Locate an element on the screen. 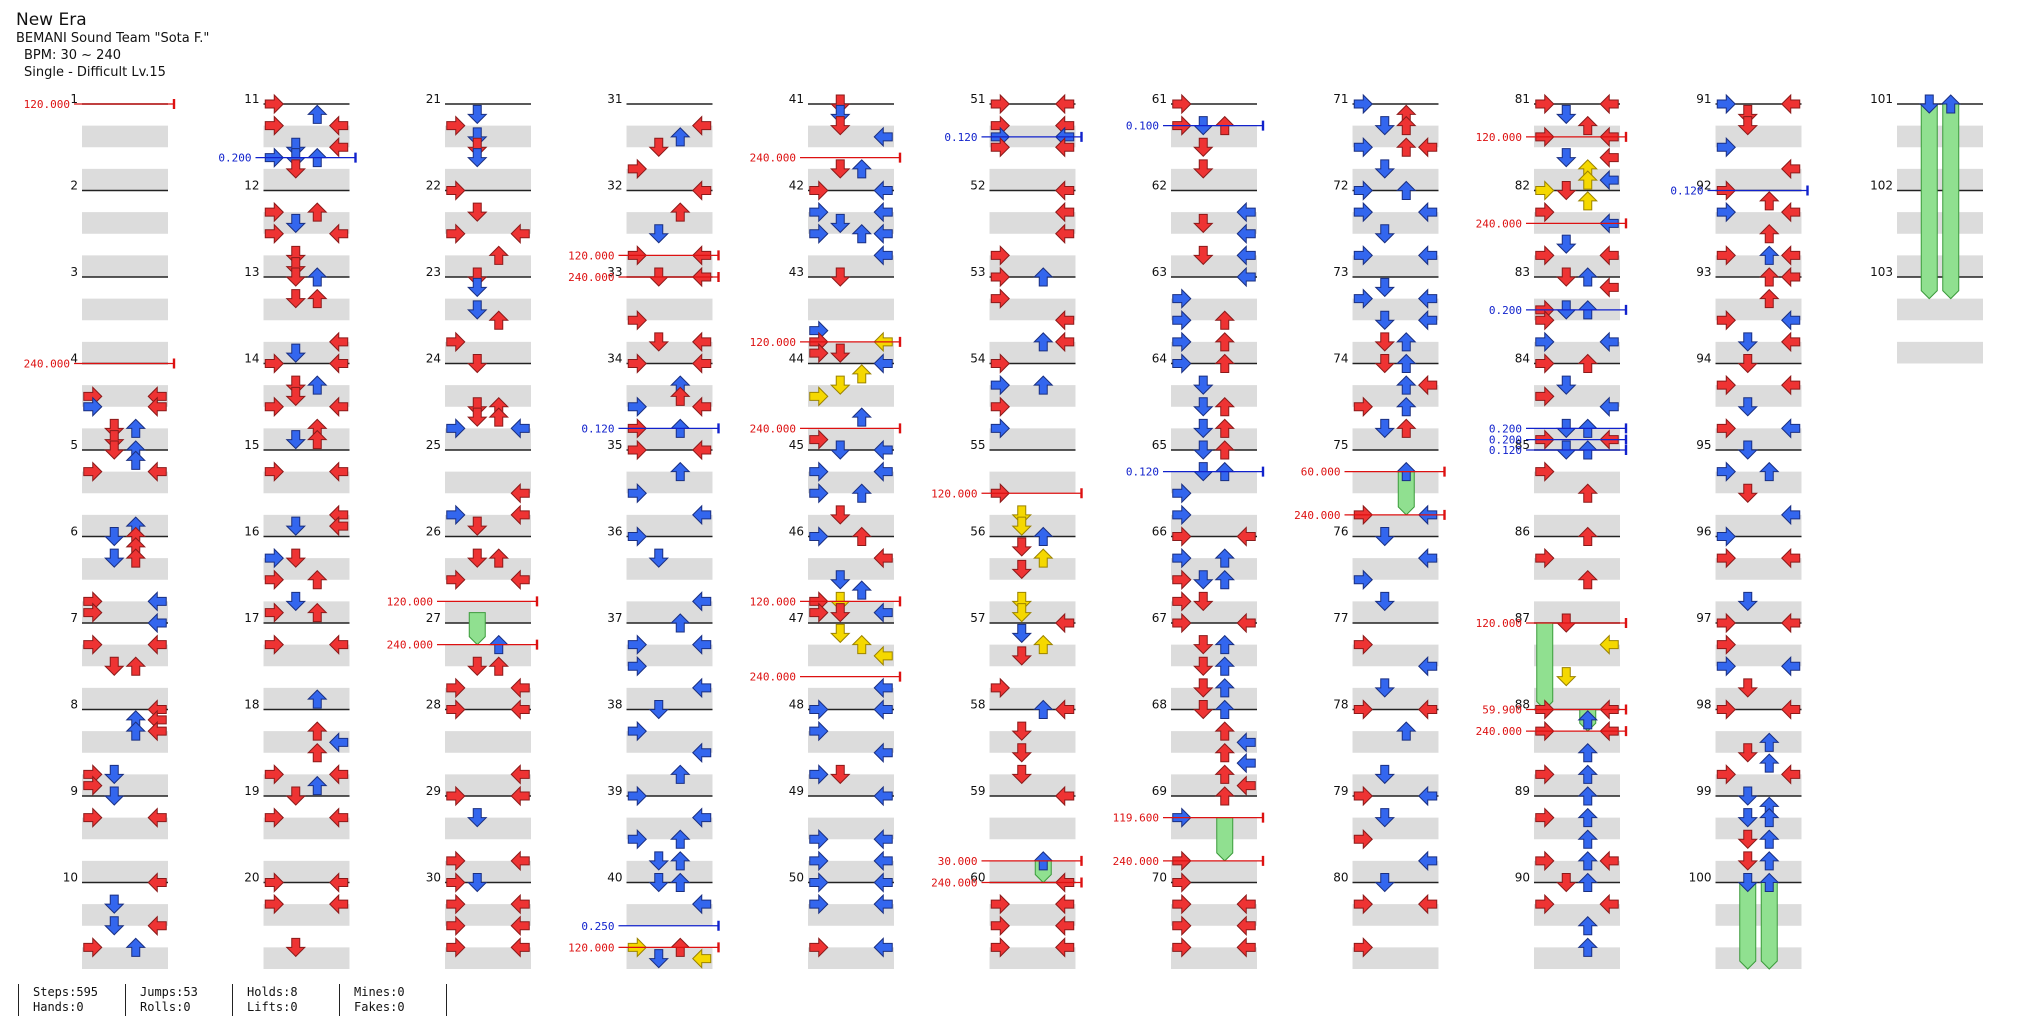 Image resolution: width=2028 pixels, height=1024 pixels. measure-number: 22 is located at coordinates (433, 186).